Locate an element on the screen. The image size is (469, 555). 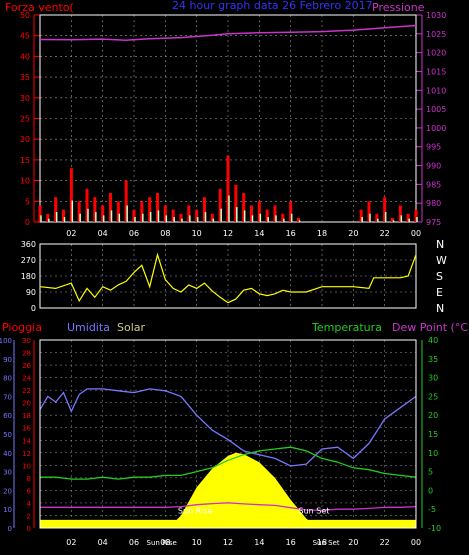
compass-label: E is located at coordinates (439, 292).